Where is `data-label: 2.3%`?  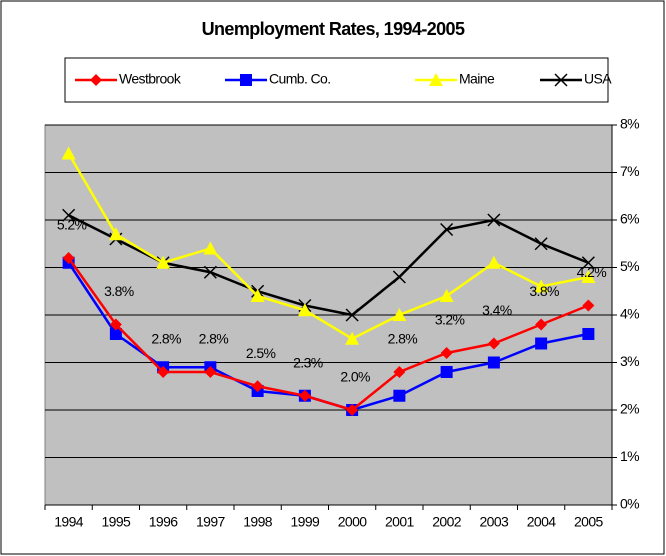
data-label: 2.3% is located at coordinates (308, 362).